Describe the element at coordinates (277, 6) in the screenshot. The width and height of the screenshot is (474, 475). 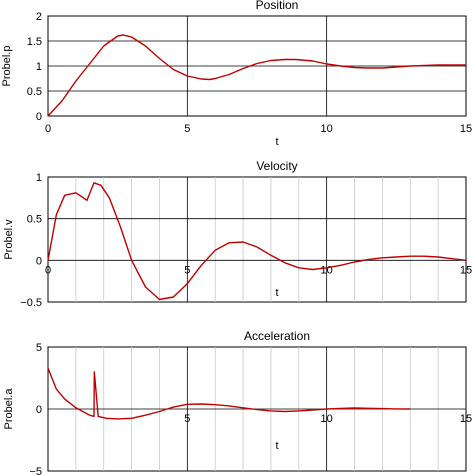
I see `chart-title: Position` at that location.